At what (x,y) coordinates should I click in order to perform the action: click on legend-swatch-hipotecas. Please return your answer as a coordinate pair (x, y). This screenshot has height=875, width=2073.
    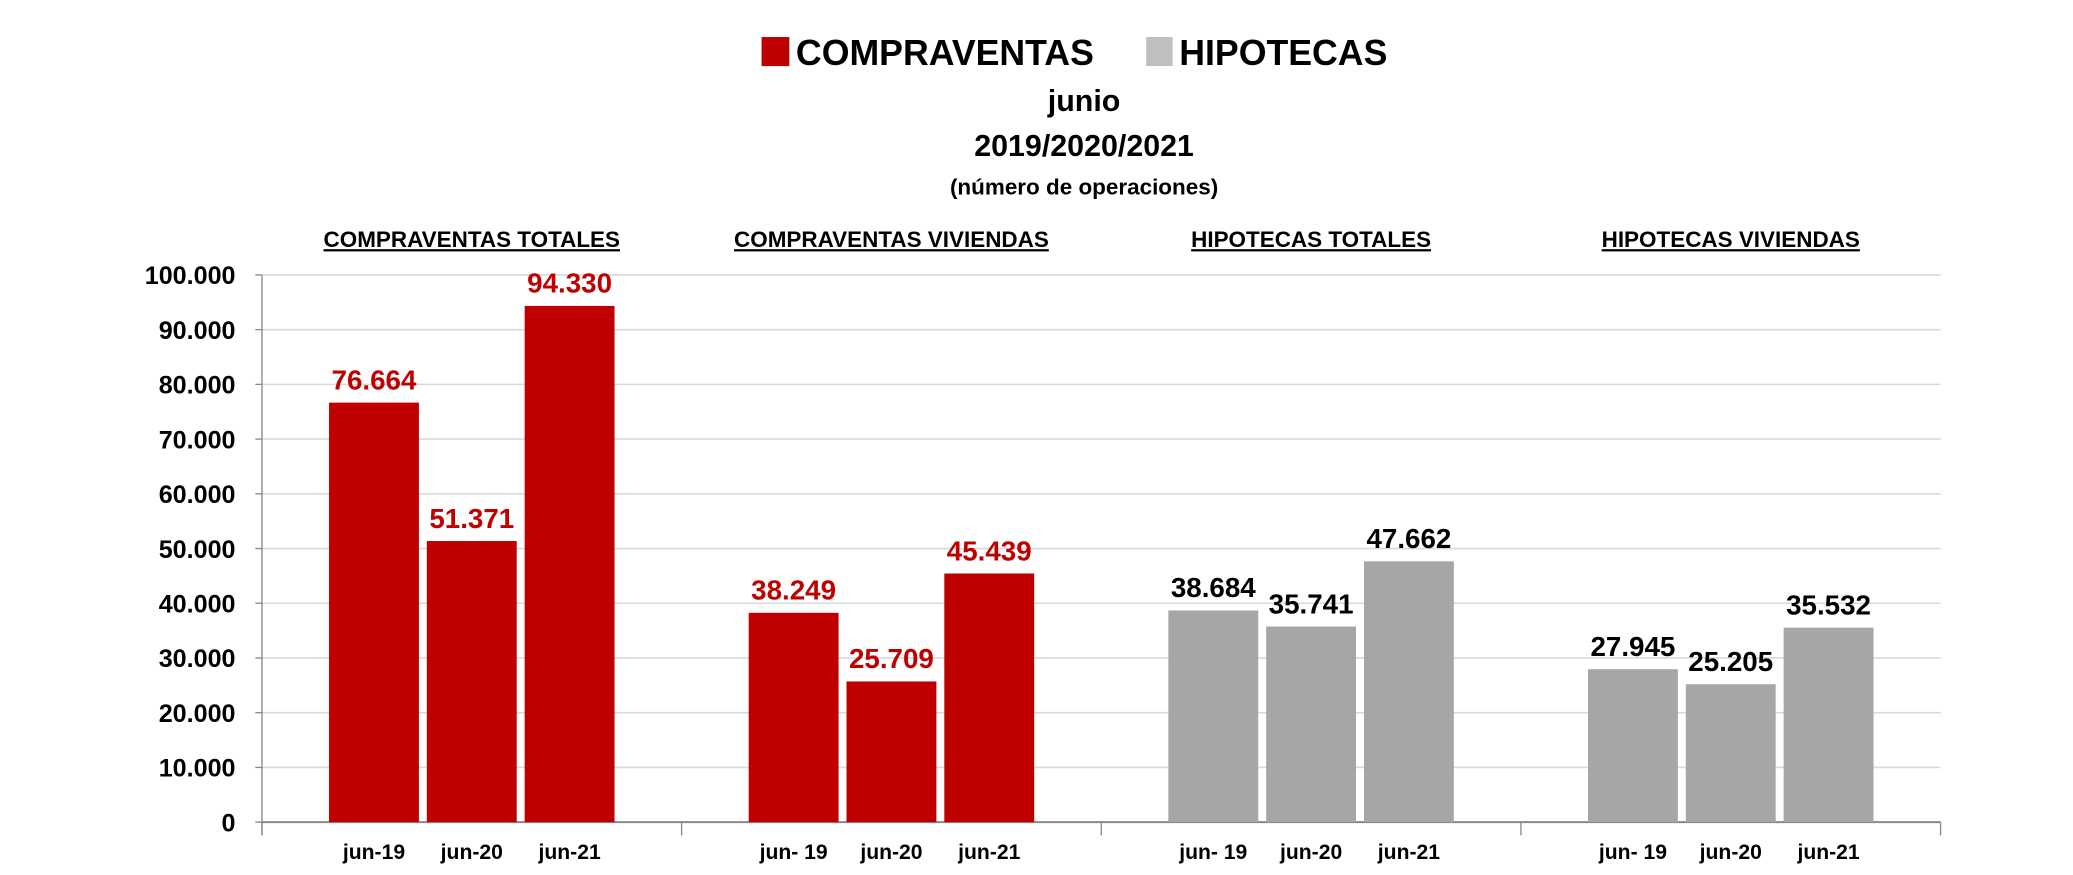
    Looking at the image, I should click on (1159, 52).